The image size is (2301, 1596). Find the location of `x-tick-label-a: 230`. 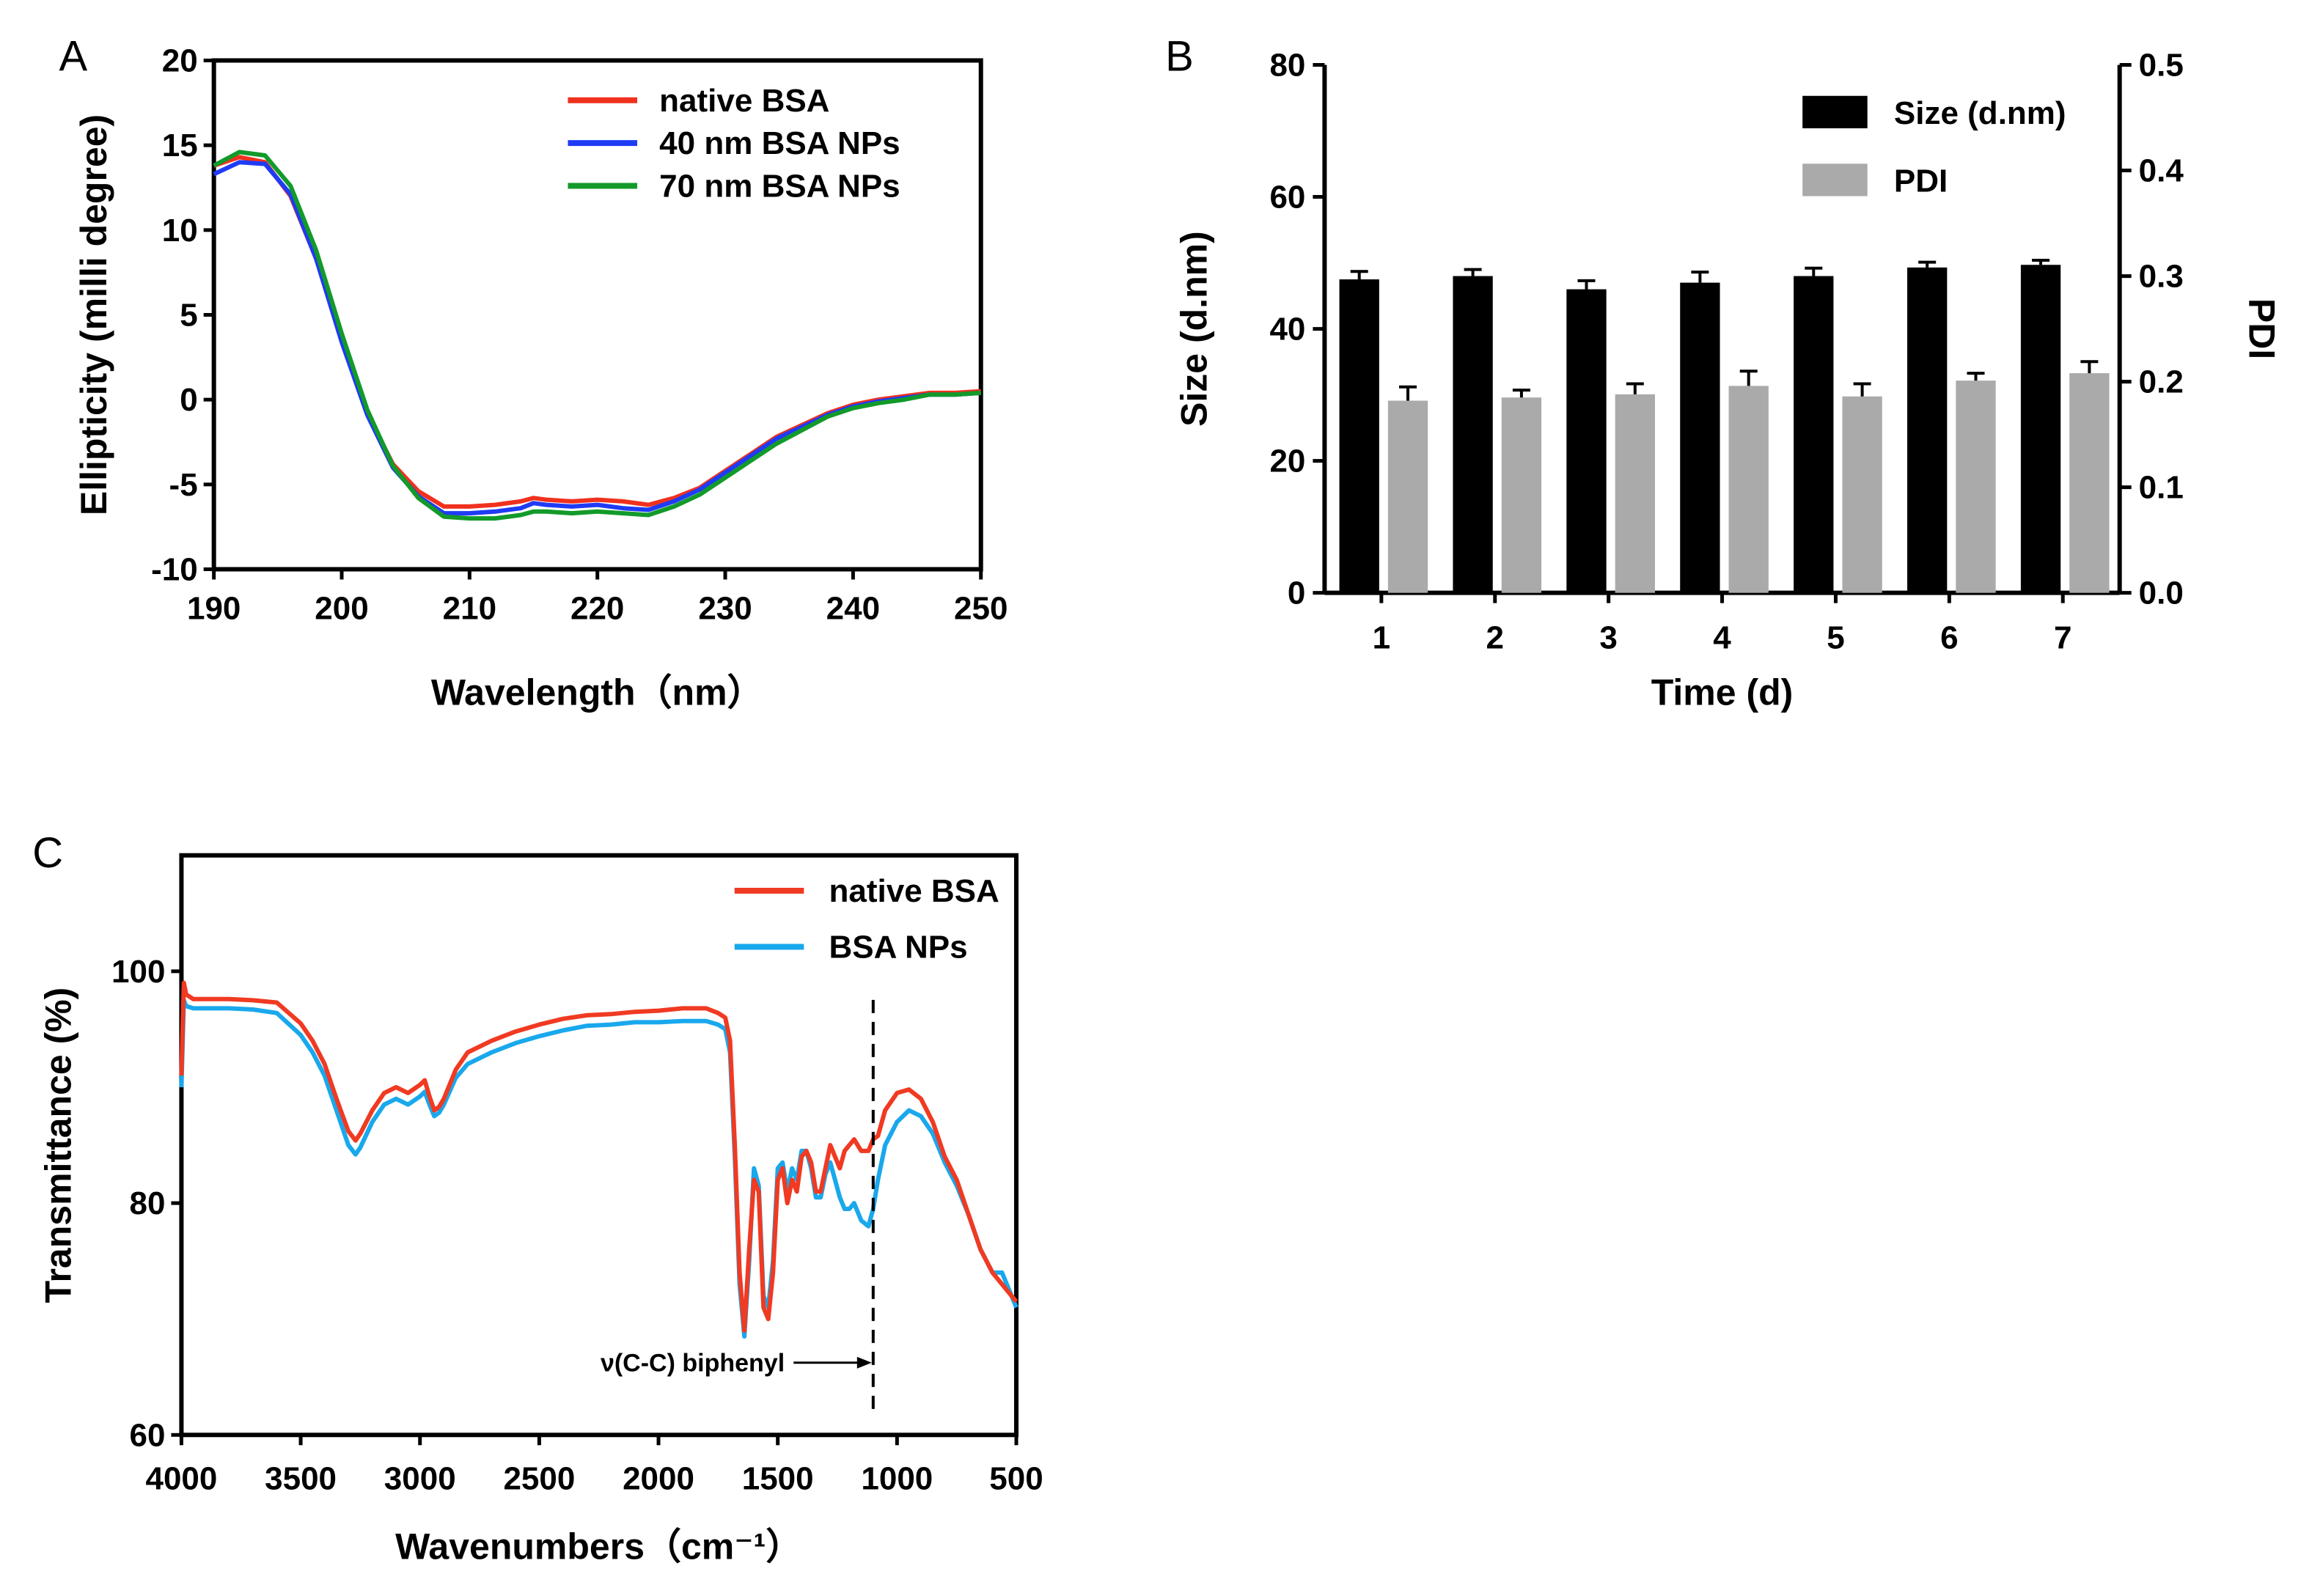

x-tick-label-a: 230 is located at coordinates (725, 608).